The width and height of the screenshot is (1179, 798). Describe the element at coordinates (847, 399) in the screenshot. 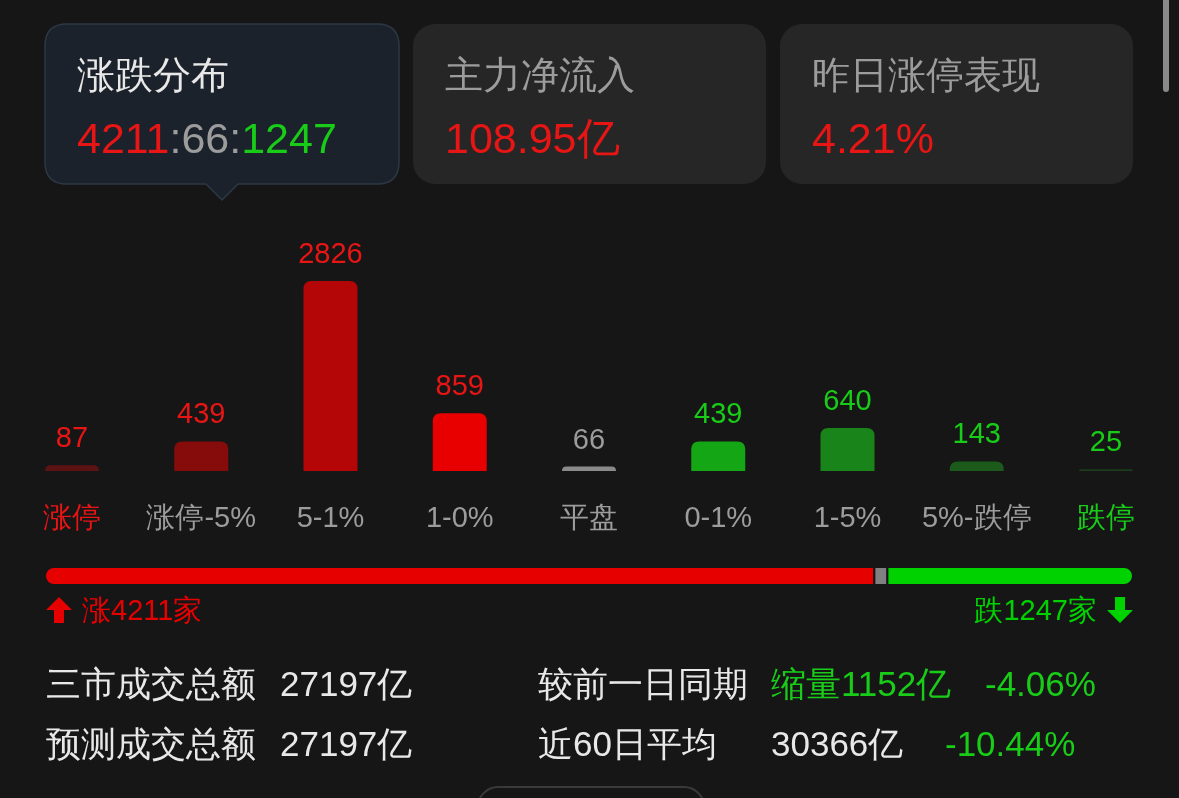

I see `data-label: 640` at that location.